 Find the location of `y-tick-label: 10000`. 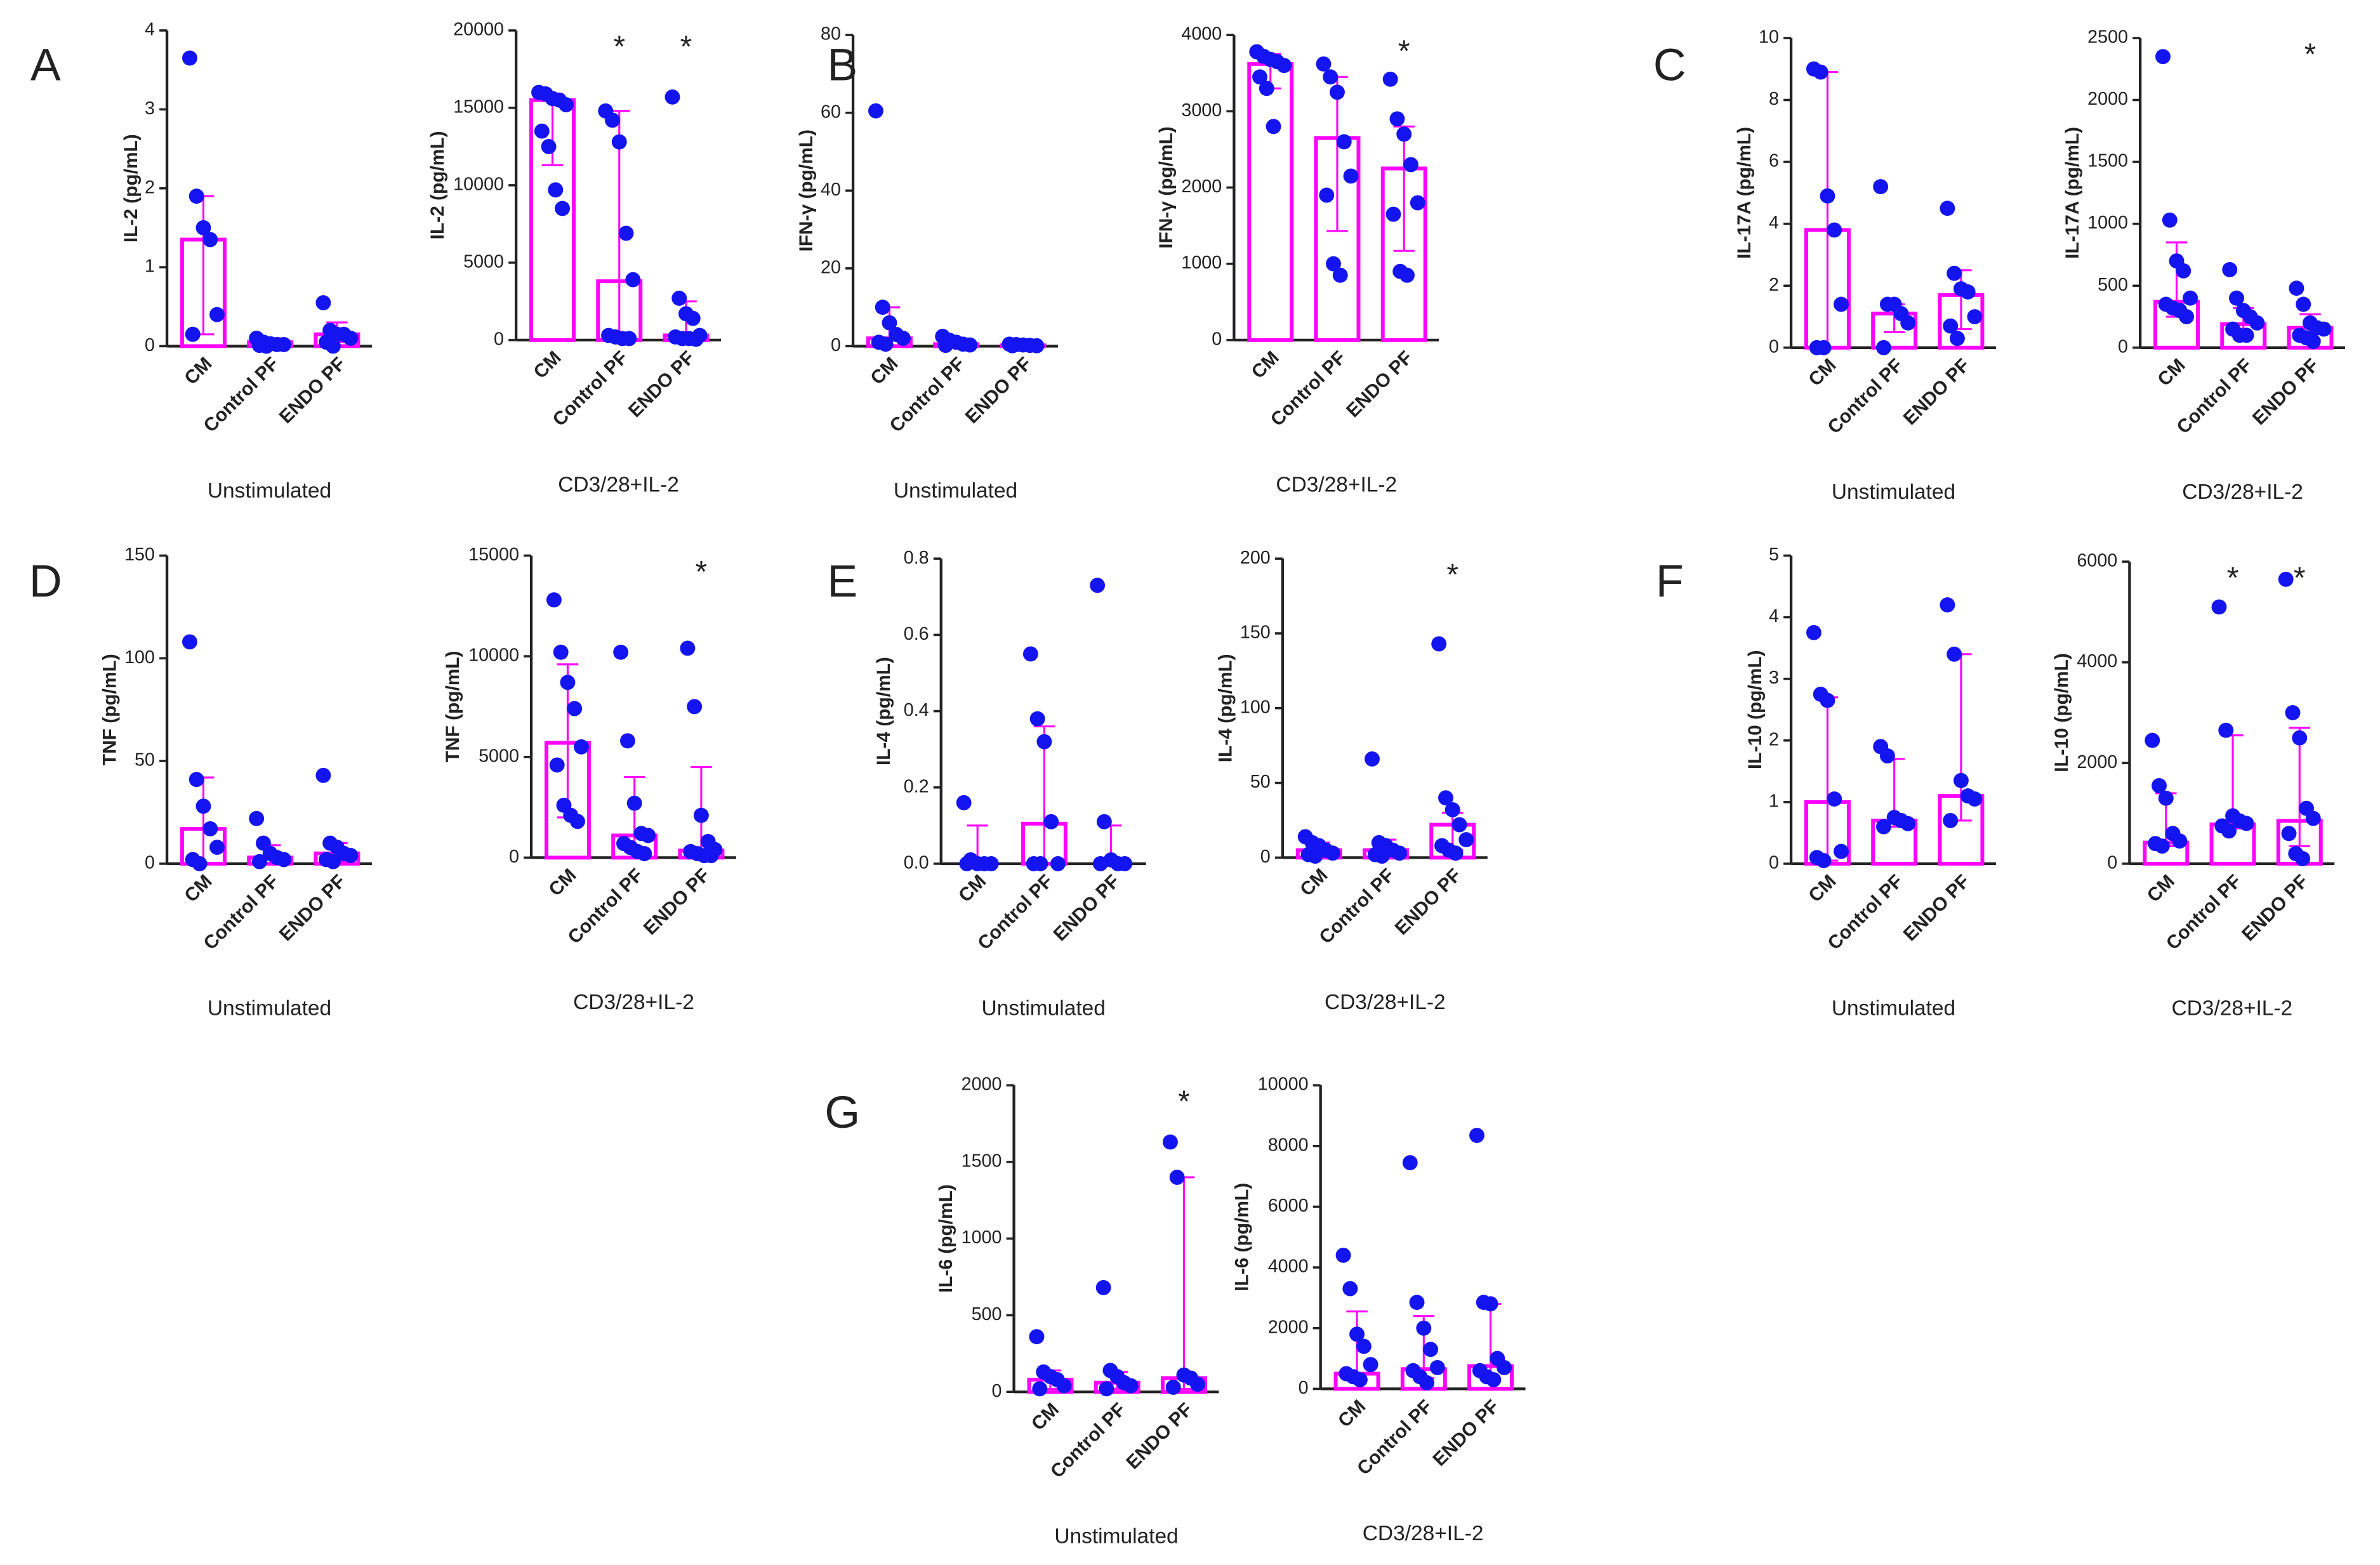

y-tick-label: 10000 is located at coordinates (1283, 1084).